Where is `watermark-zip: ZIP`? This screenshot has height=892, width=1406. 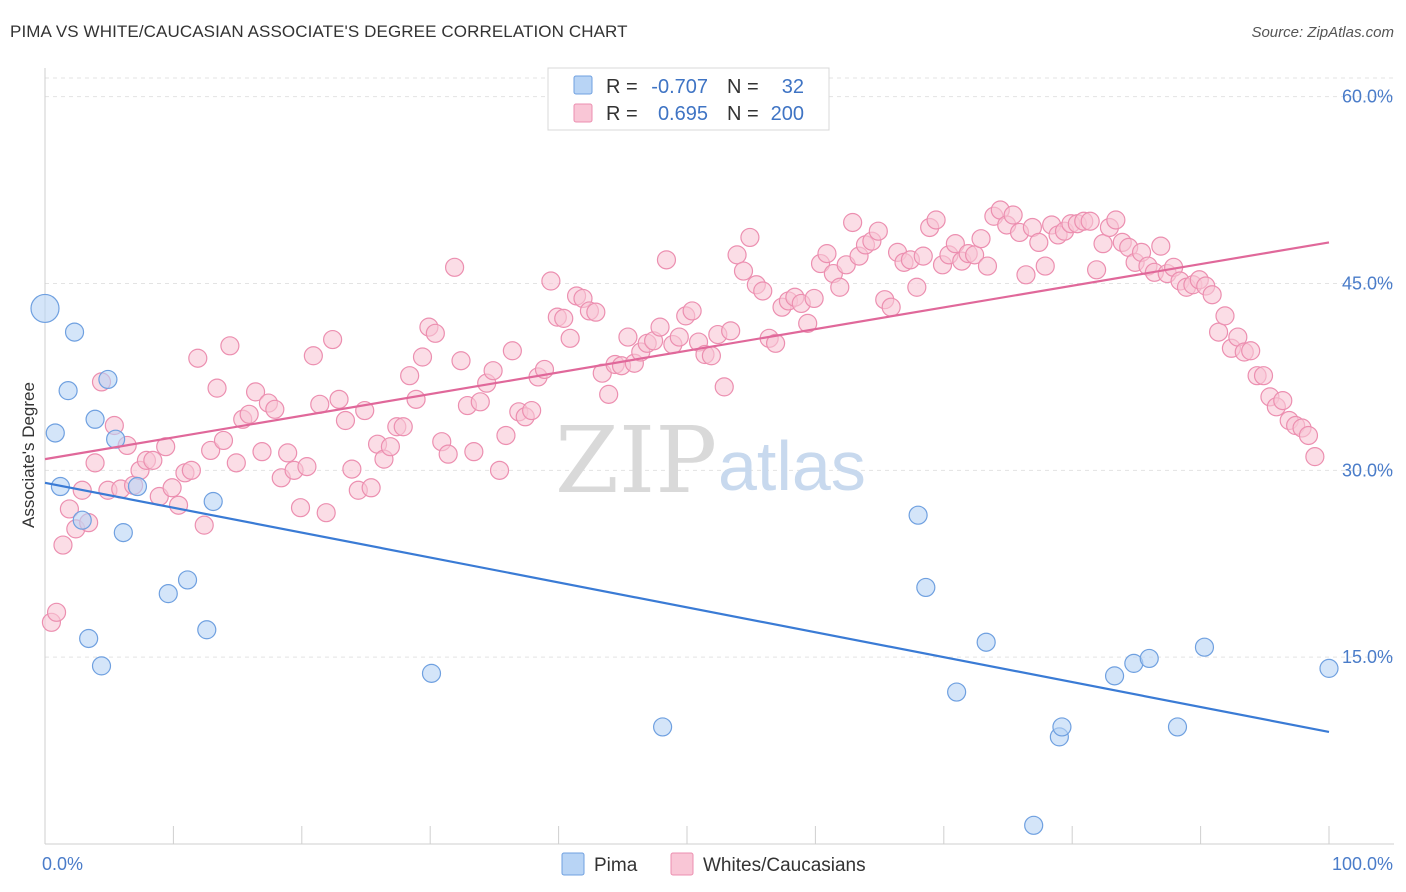
watermark-zip: ZIP is located at coordinates (636, 460).